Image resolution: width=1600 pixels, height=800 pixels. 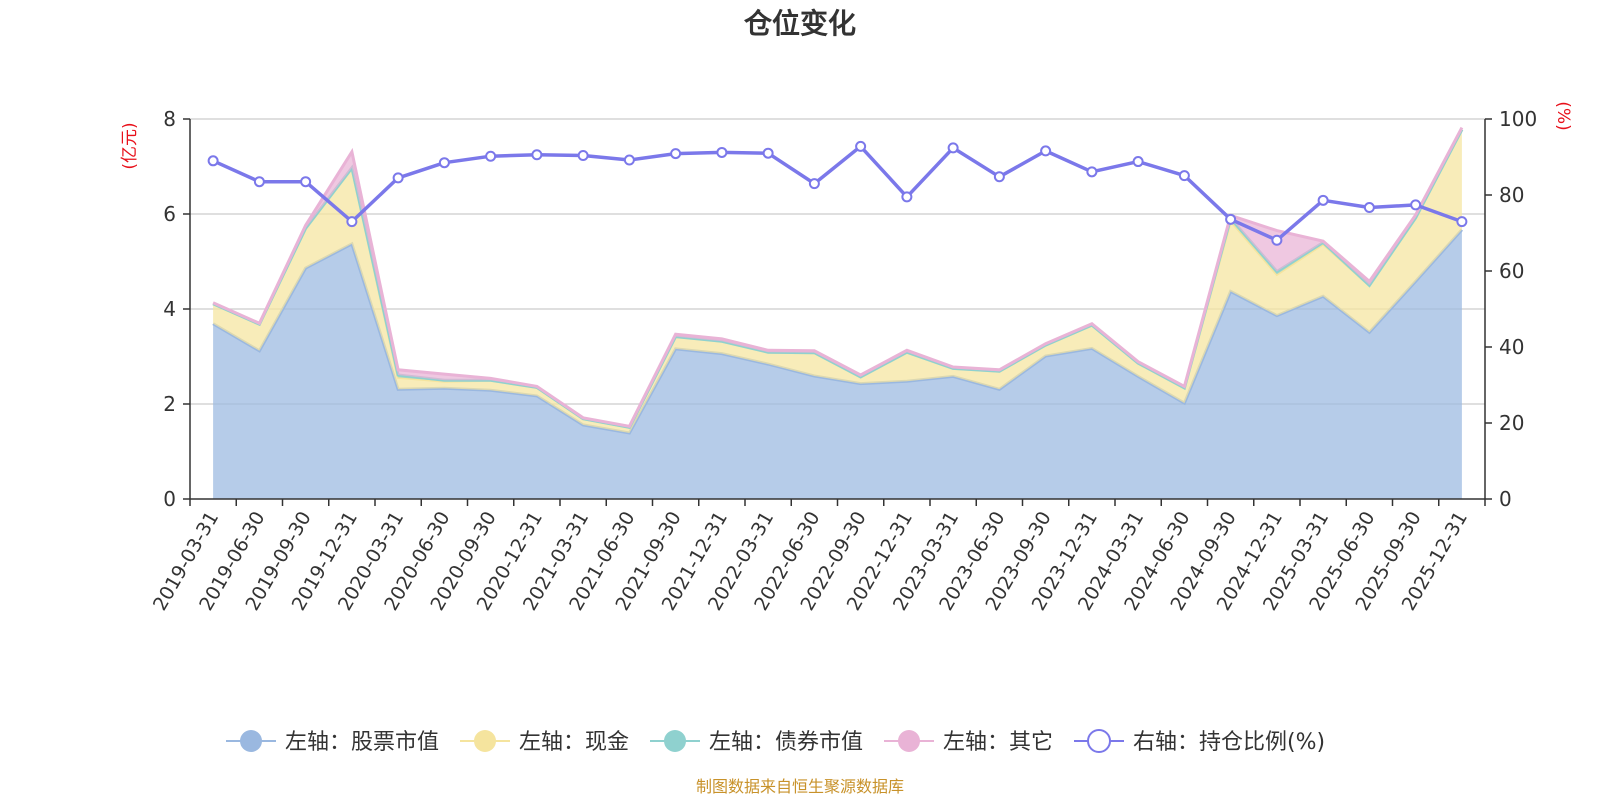 I want to click on right-tick-label: 60, so click(x=1511, y=271).